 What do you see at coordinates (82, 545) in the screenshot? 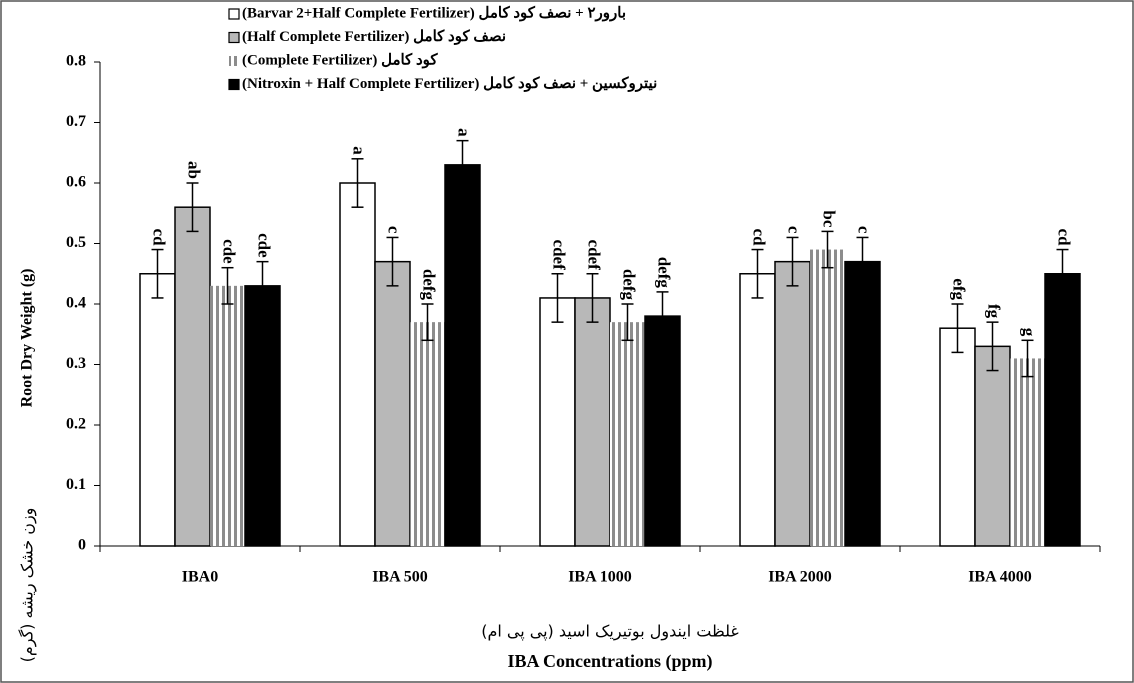
I see `y-tick-label: 0` at bounding box center [82, 545].